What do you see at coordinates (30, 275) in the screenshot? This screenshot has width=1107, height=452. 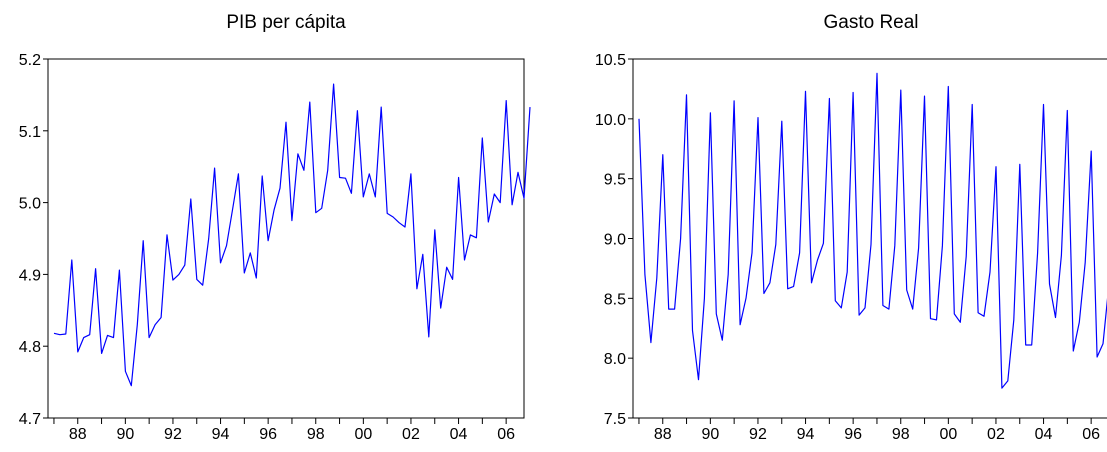 I see `y-tick-label: 4.9` at bounding box center [30, 275].